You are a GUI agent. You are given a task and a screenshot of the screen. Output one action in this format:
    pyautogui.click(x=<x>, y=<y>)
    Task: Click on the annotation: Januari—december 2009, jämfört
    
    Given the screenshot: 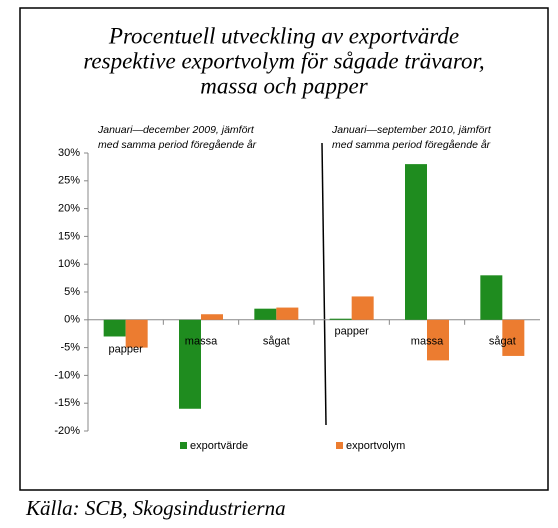 What is the action you would take?
    pyautogui.click(x=176, y=130)
    